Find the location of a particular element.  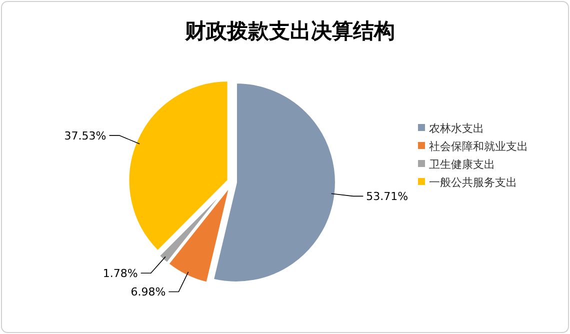

data-label: 1.78% is located at coordinates (120, 273).